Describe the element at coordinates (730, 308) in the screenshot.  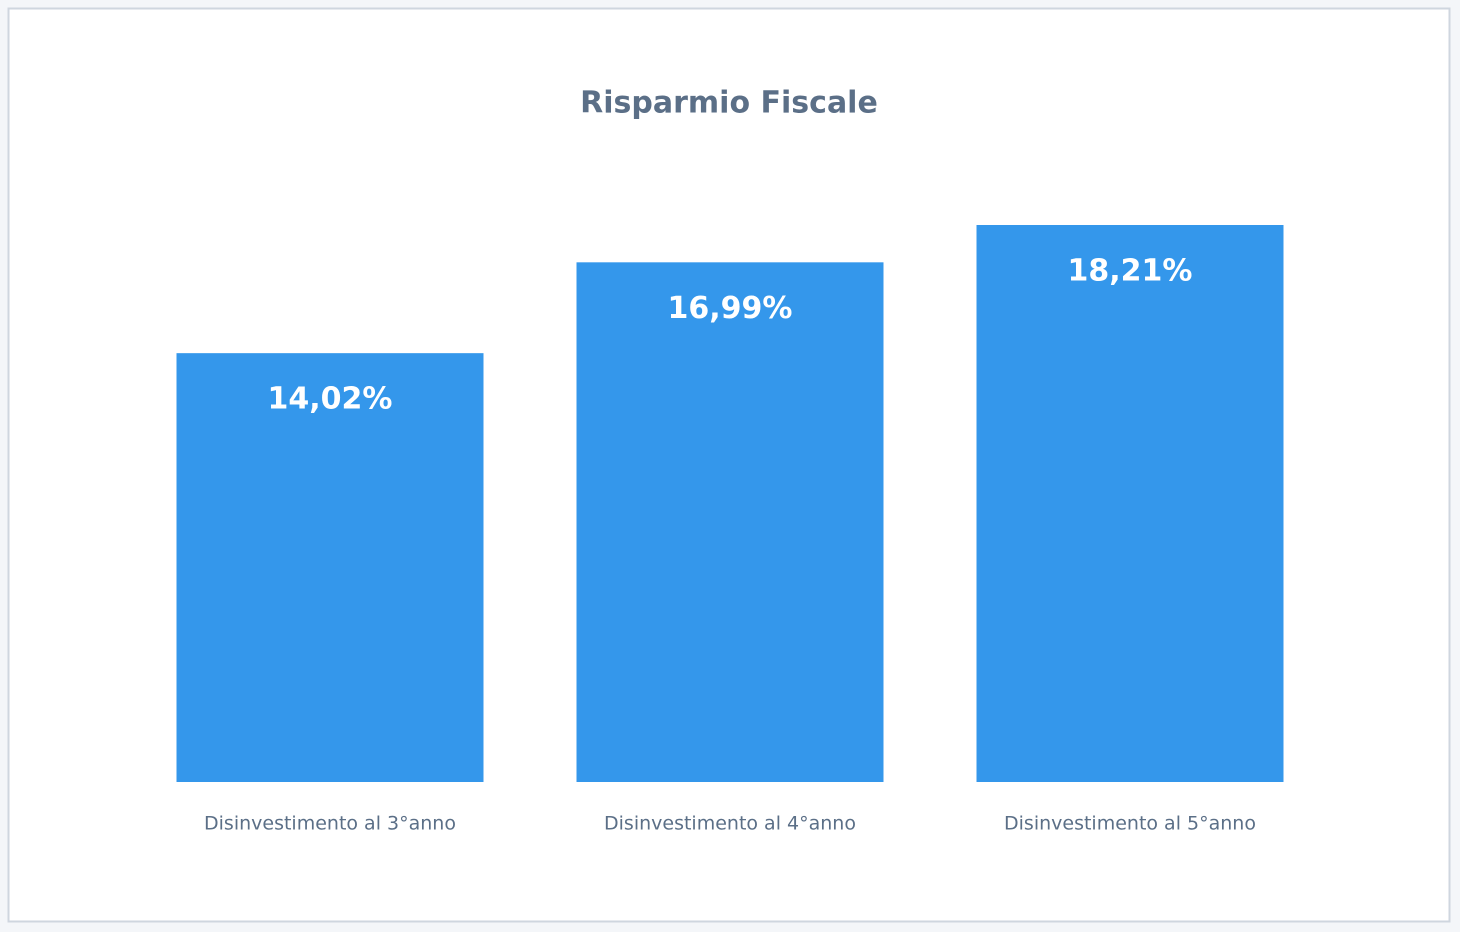
I see `value-label: 16,99%` at that location.